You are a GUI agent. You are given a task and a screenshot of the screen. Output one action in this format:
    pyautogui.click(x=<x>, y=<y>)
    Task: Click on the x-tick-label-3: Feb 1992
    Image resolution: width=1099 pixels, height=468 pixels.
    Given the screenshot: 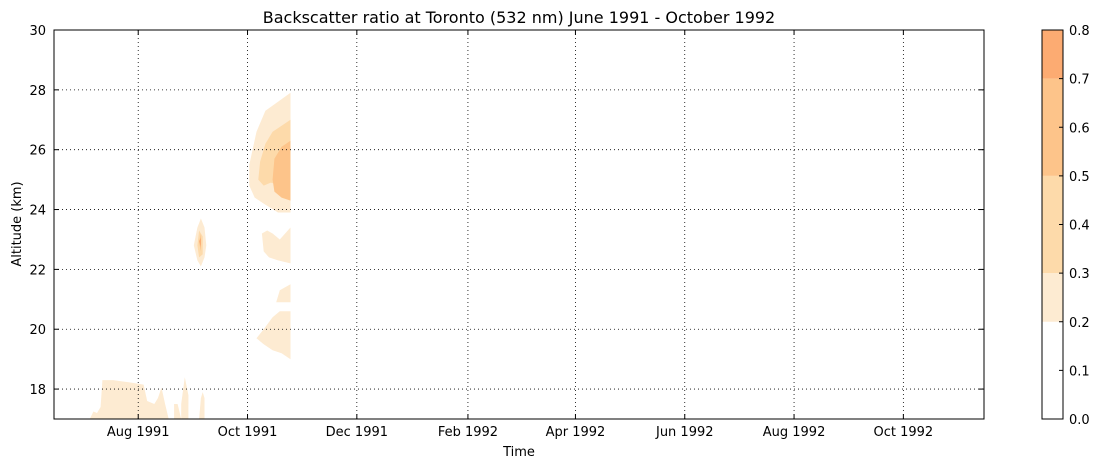 What is the action you would take?
    pyautogui.click(x=468, y=432)
    